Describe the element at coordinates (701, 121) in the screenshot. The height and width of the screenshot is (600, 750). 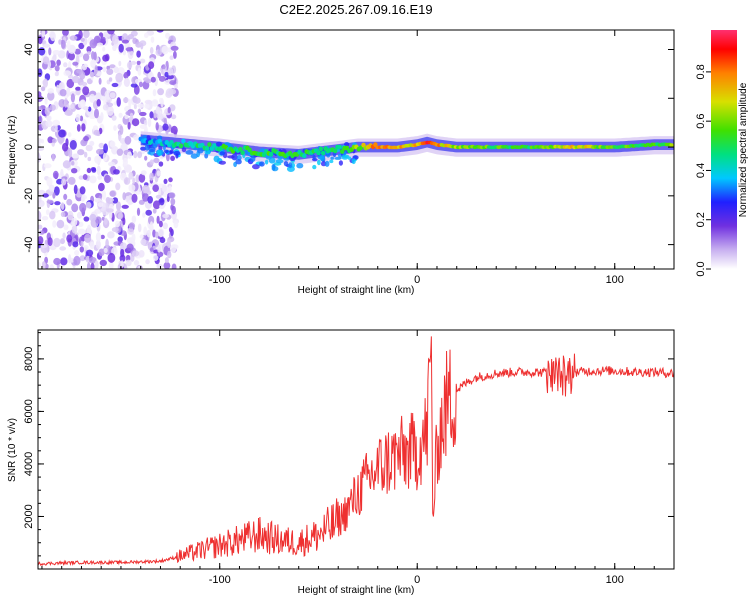
I see `colorbar-tick-label: 0.6` at that location.